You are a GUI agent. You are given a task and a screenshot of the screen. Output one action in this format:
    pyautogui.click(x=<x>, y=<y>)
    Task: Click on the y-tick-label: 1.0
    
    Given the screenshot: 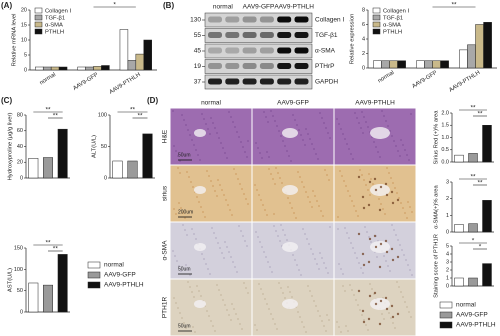 What is the action you would take?
    pyautogui.click(x=445, y=138)
    